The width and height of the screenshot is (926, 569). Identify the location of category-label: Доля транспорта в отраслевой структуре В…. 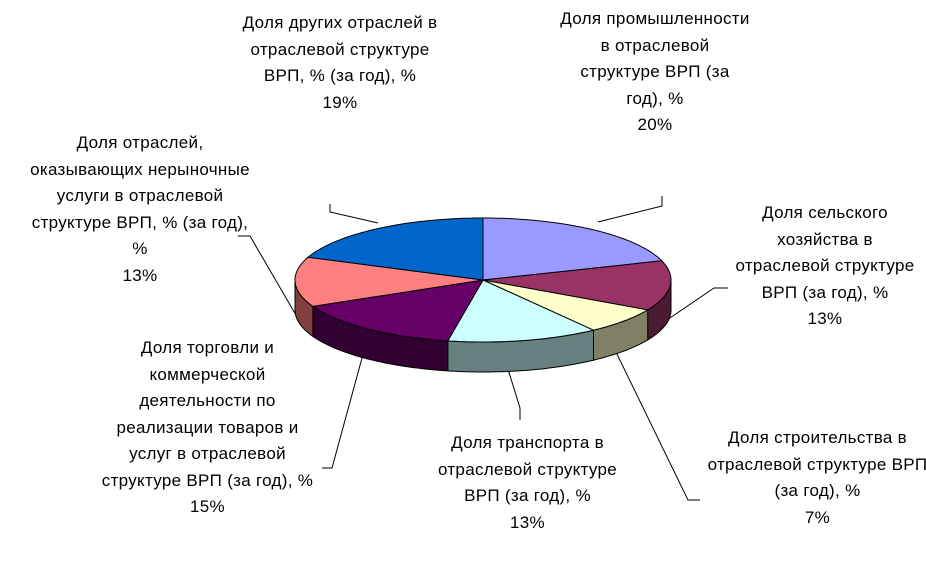
(527, 469).